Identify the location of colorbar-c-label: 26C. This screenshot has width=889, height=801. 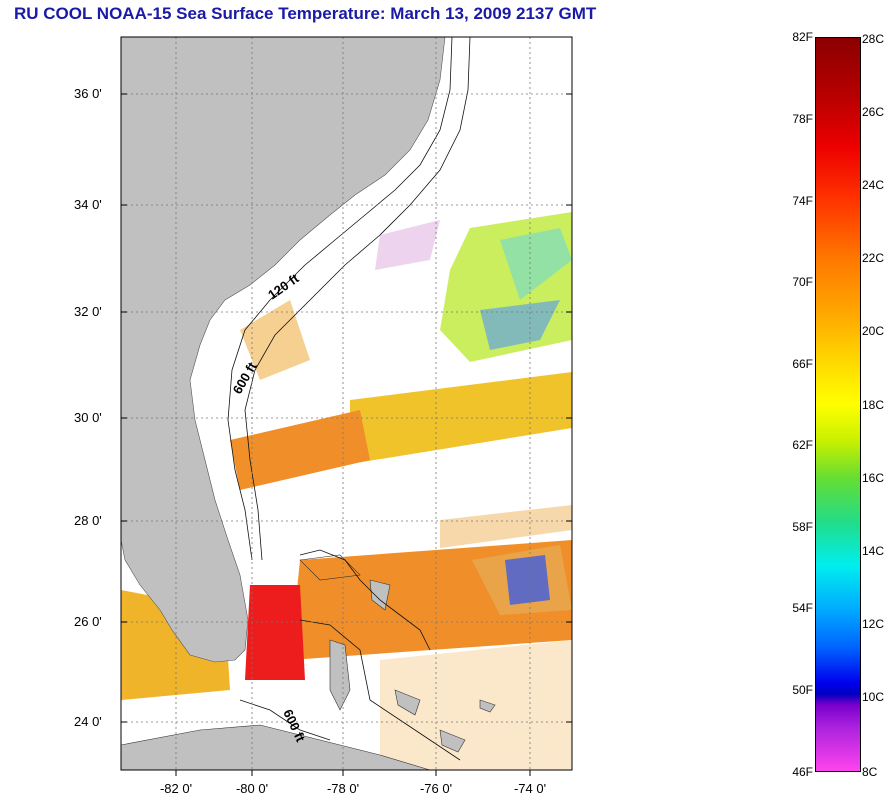
(873, 112).